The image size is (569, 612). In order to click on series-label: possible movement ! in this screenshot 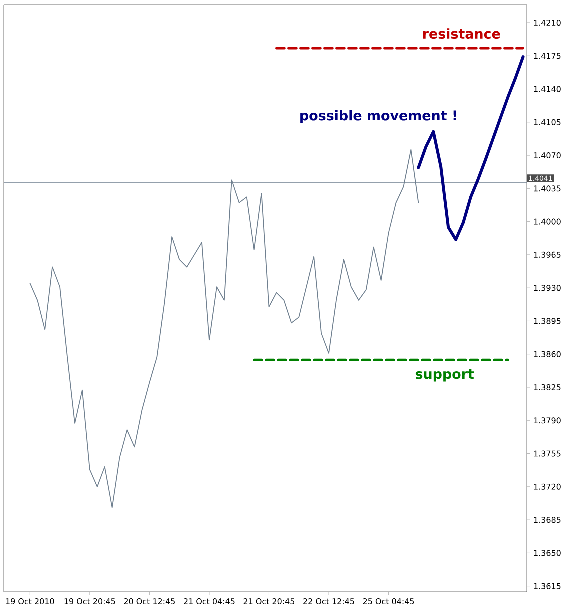, I will do `click(378, 117)`.